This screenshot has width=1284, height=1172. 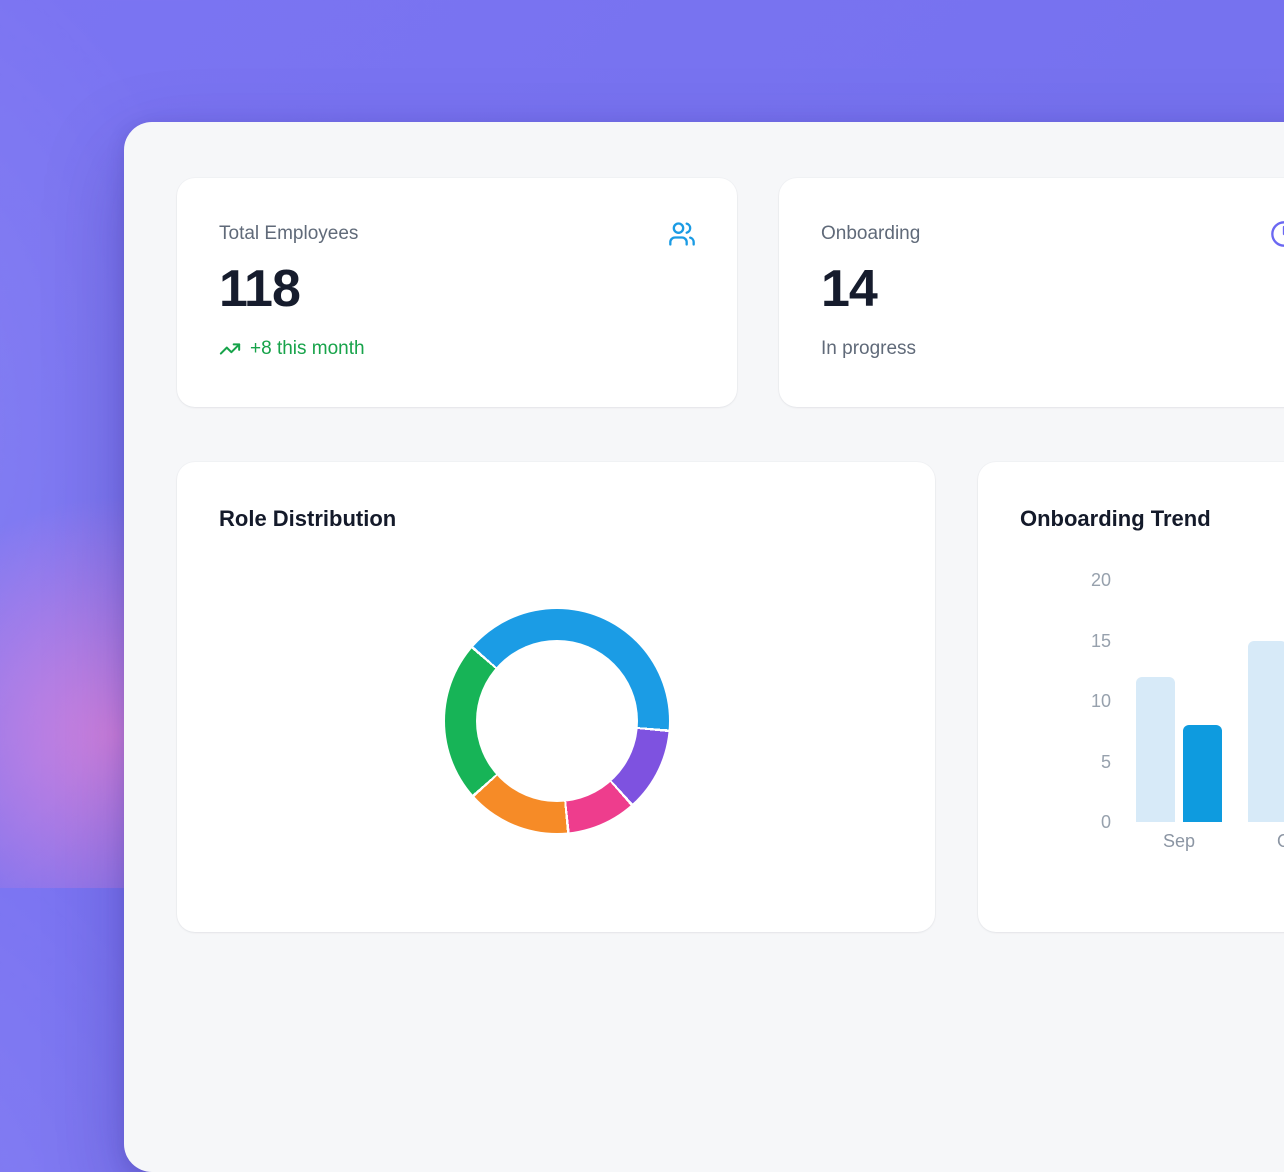 What do you see at coordinates (1155, 749) in the screenshot?
I see `bar-sep-light` at bounding box center [1155, 749].